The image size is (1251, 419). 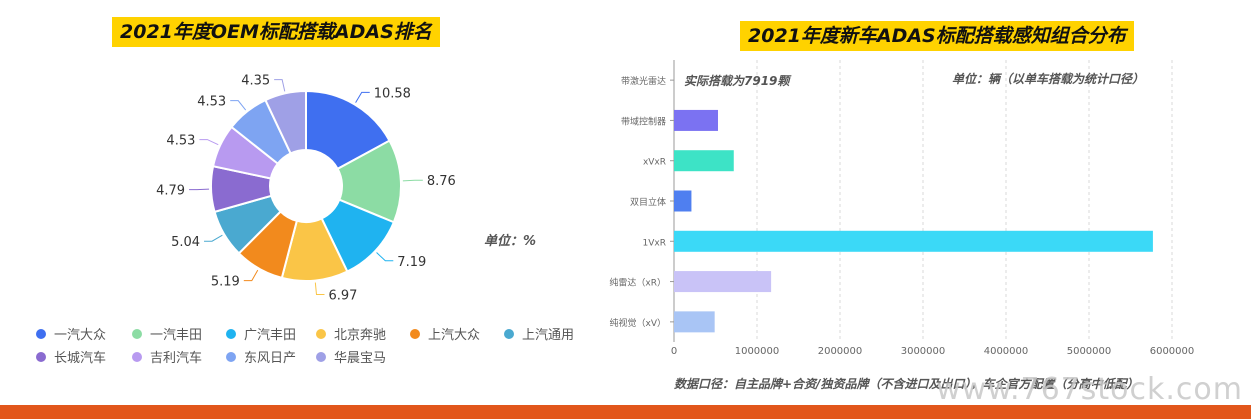 I want to click on legend-item: 吉利汽车, so click(x=167, y=356).